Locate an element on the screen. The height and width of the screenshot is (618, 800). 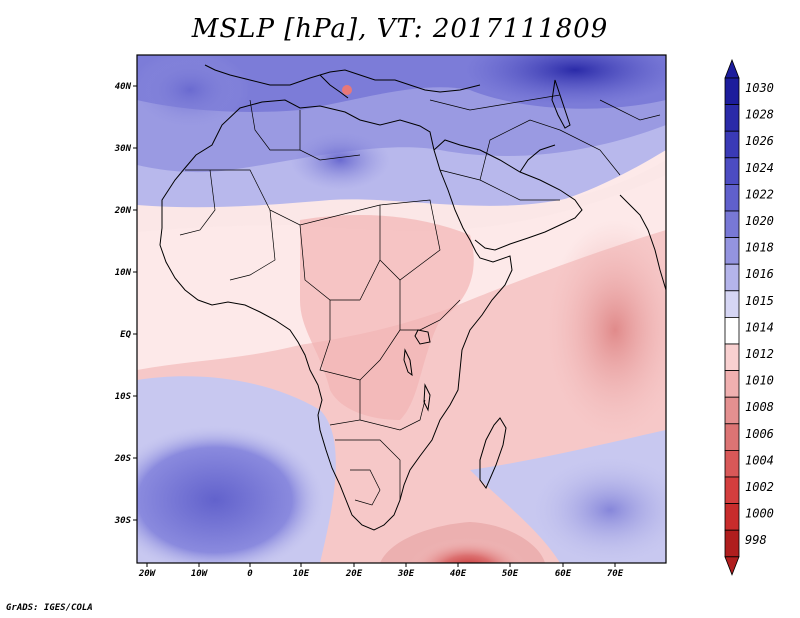
lat-tick: 10S is located at coordinates (123, 397).